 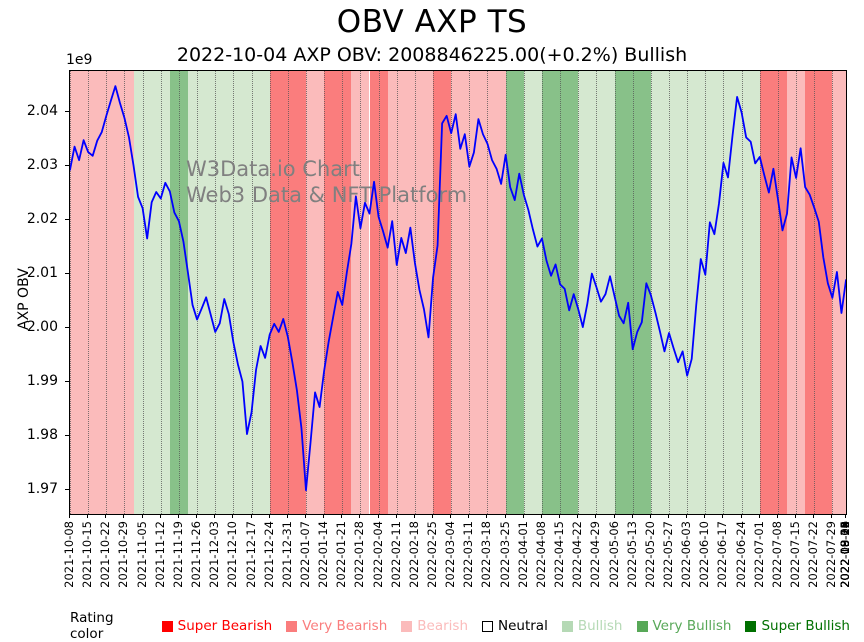 I want to click on legend-item: Bullish, so click(x=592, y=626).